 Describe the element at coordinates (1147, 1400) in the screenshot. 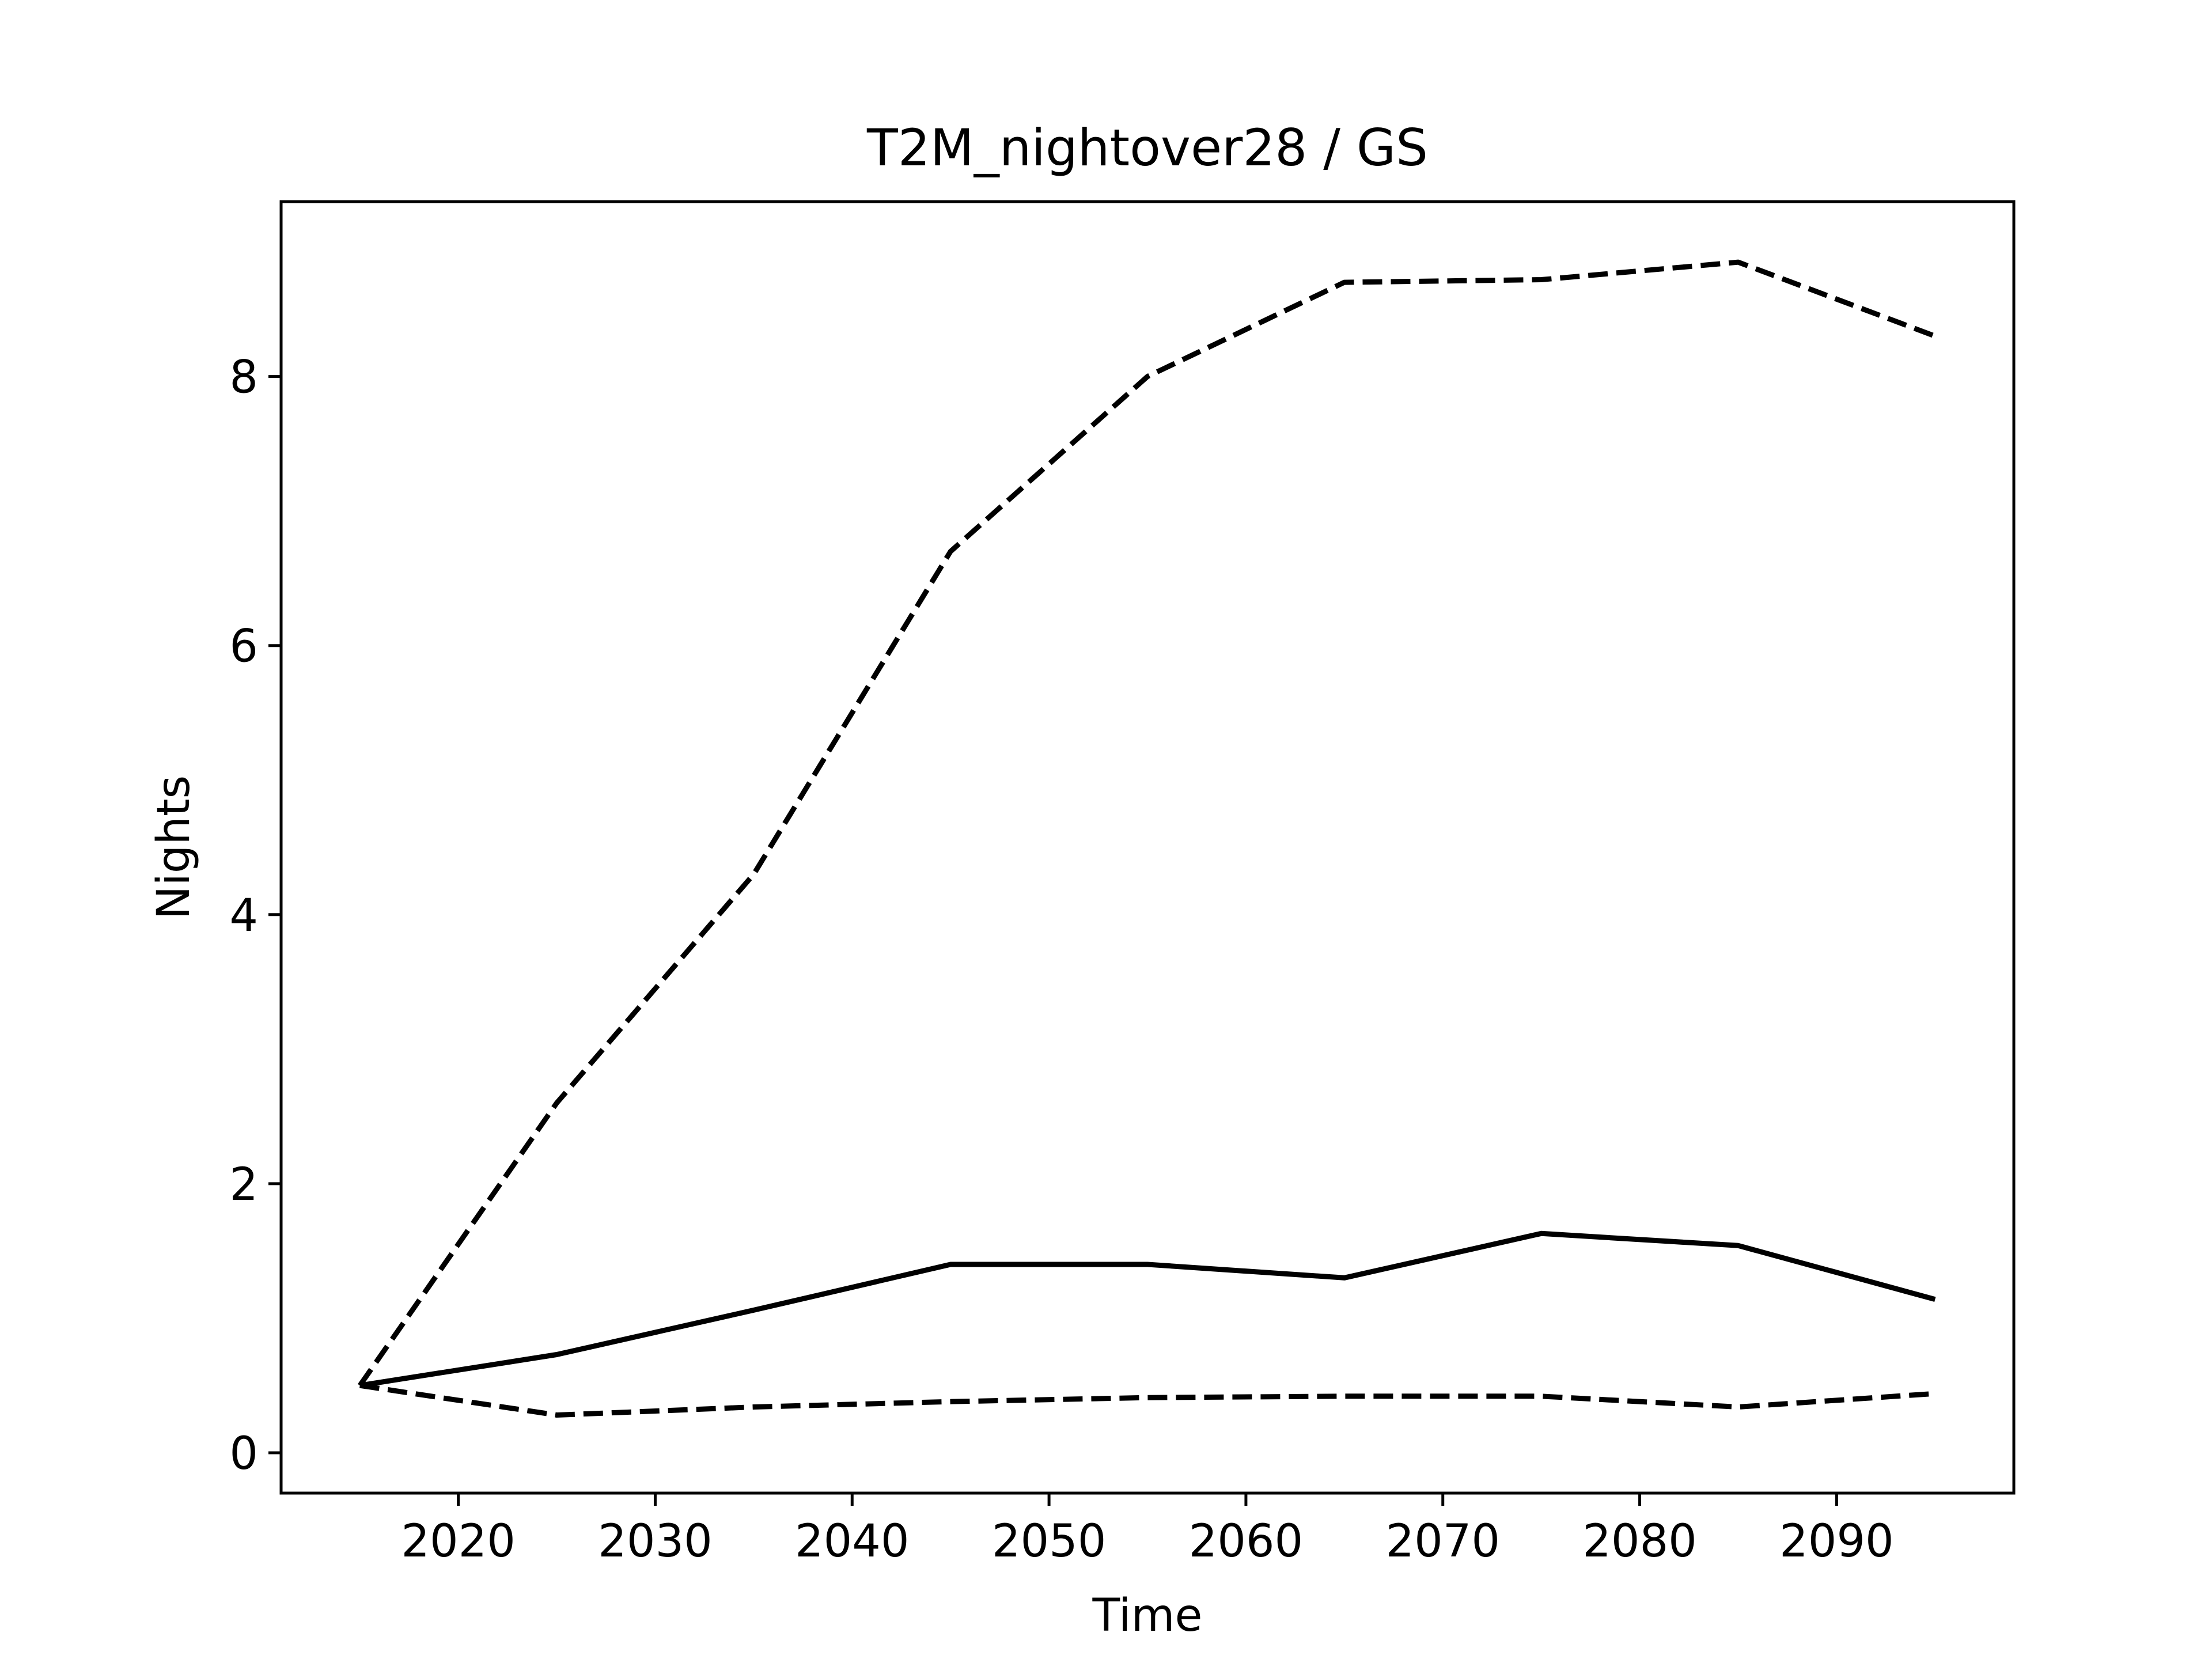

I see `series-line-3-dashed` at that location.